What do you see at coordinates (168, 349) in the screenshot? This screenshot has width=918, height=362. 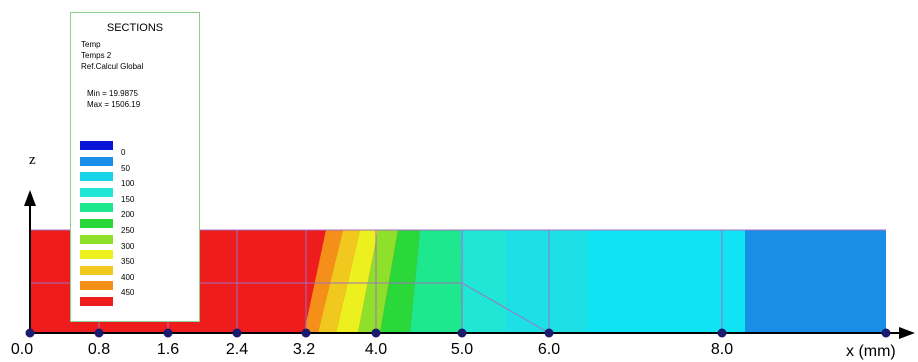 I see `x-tick-label: 1.6` at bounding box center [168, 349].